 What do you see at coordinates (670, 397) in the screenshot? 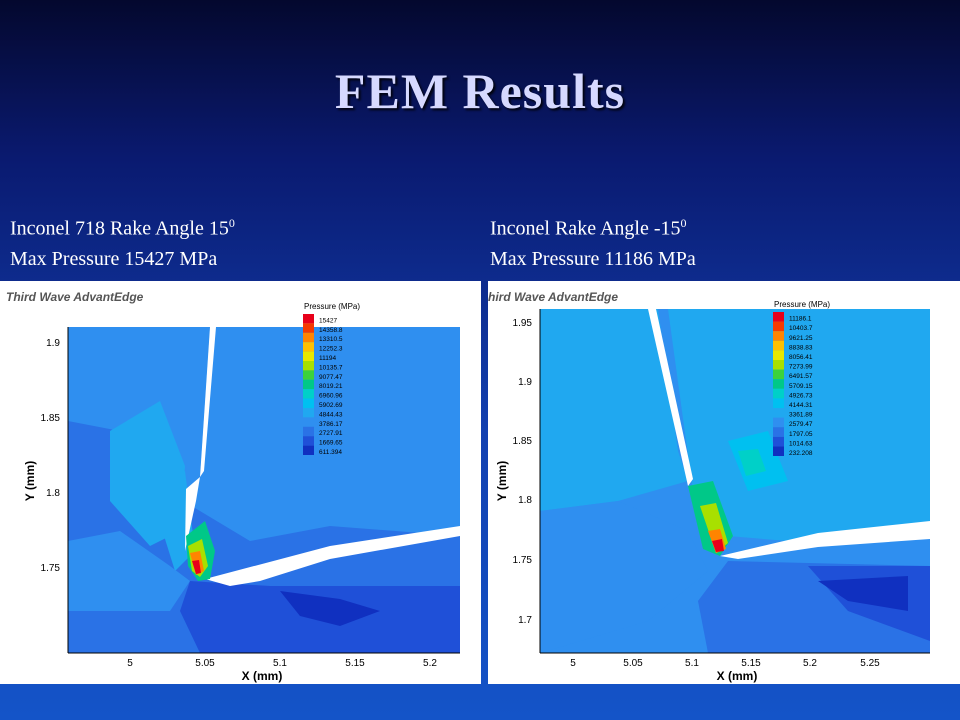
I see `tool-edge-gap` at bounding box center [670, 397].